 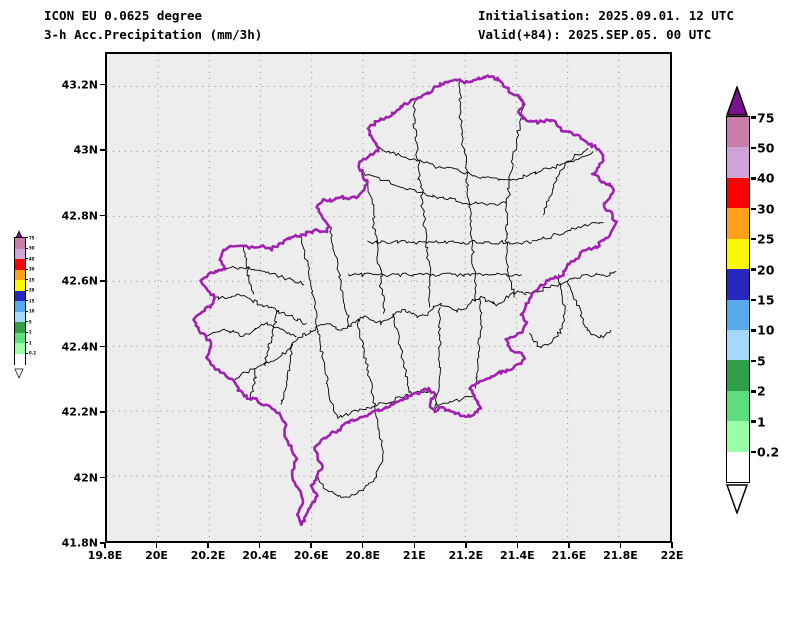 I want to click on x-axis-tick-label: 21.6E, so click(x=569, y=555).